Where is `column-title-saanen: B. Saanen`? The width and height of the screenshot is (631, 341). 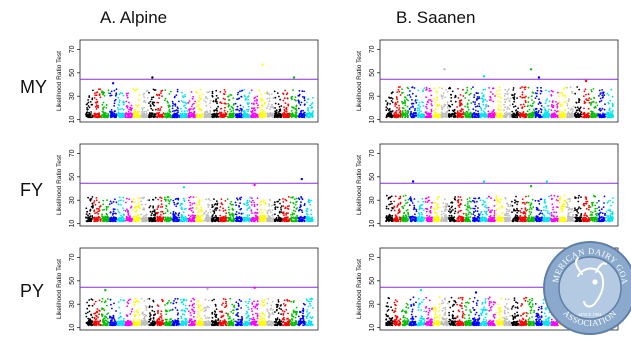 column-title-saanen: B. Saanen is located at coordinates (435, 18).